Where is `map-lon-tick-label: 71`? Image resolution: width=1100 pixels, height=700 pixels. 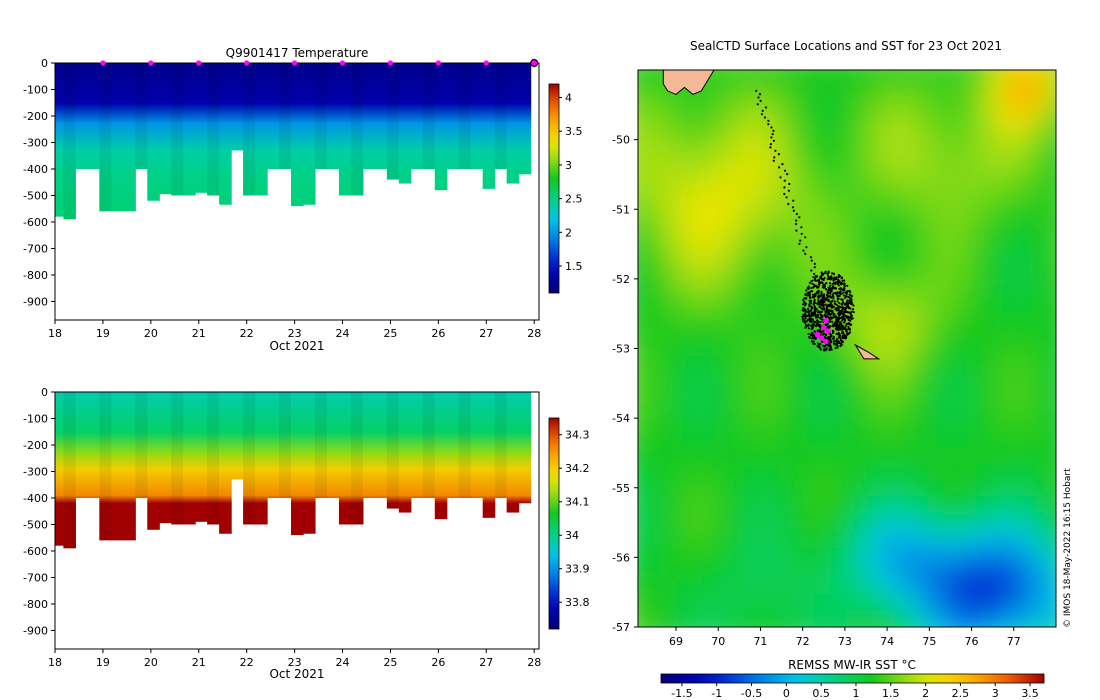
map-lon-tick-label: 71 is located at coordinates (760, 641).